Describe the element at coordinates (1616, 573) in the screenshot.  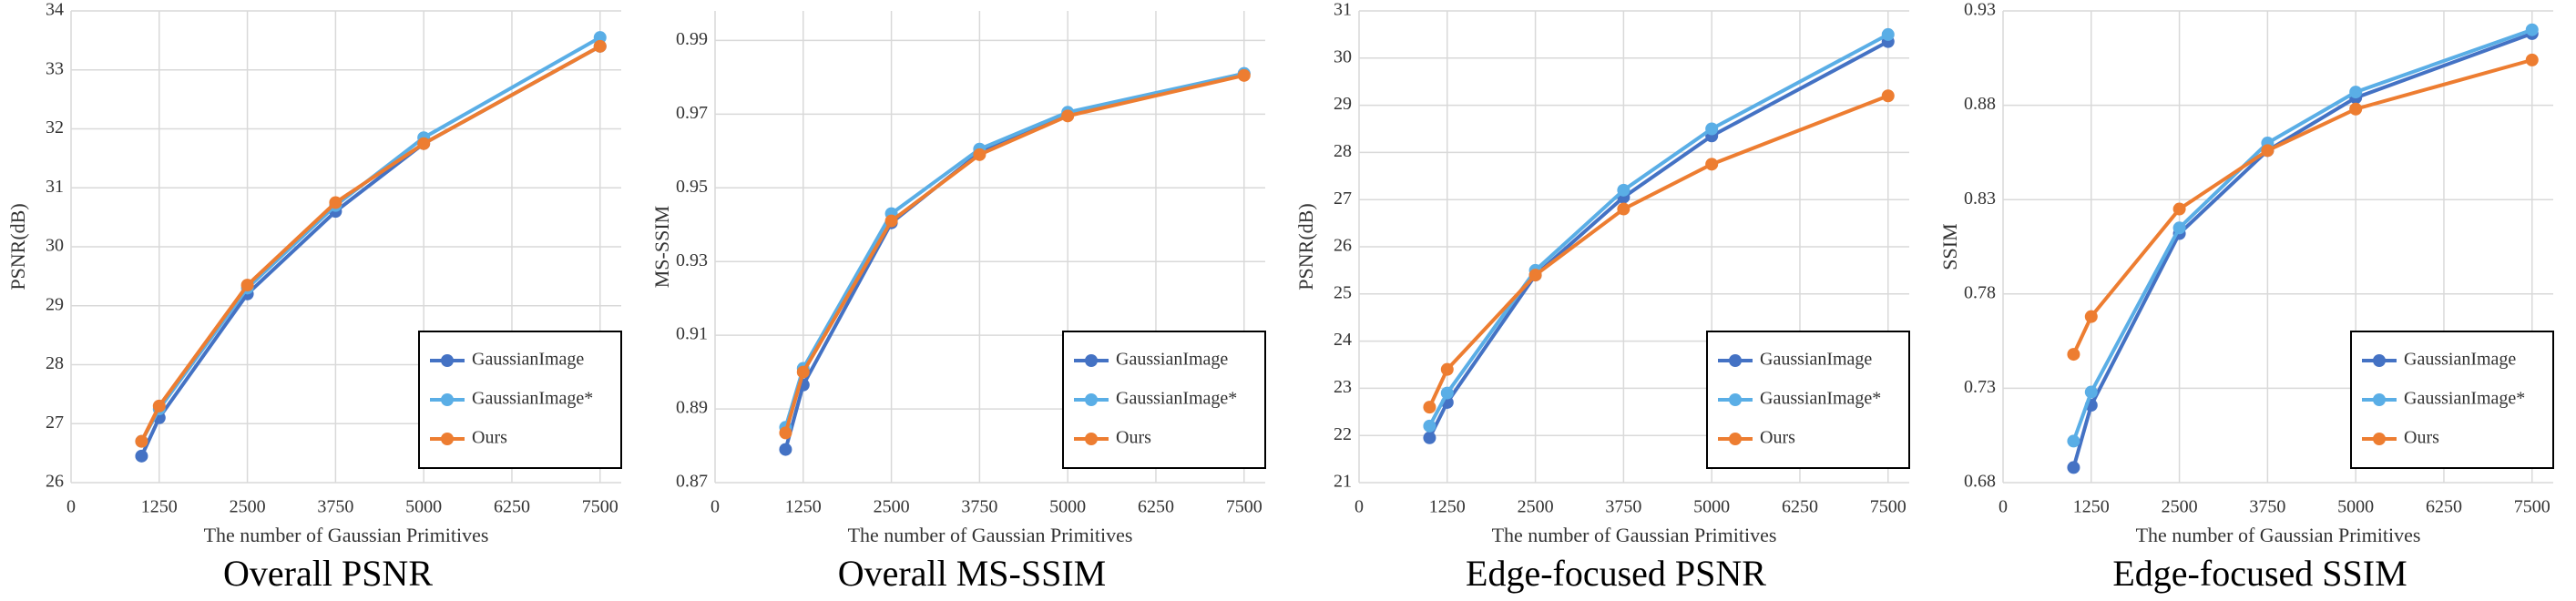
I see `chart-title: Edge-focused PSNR` at that location.